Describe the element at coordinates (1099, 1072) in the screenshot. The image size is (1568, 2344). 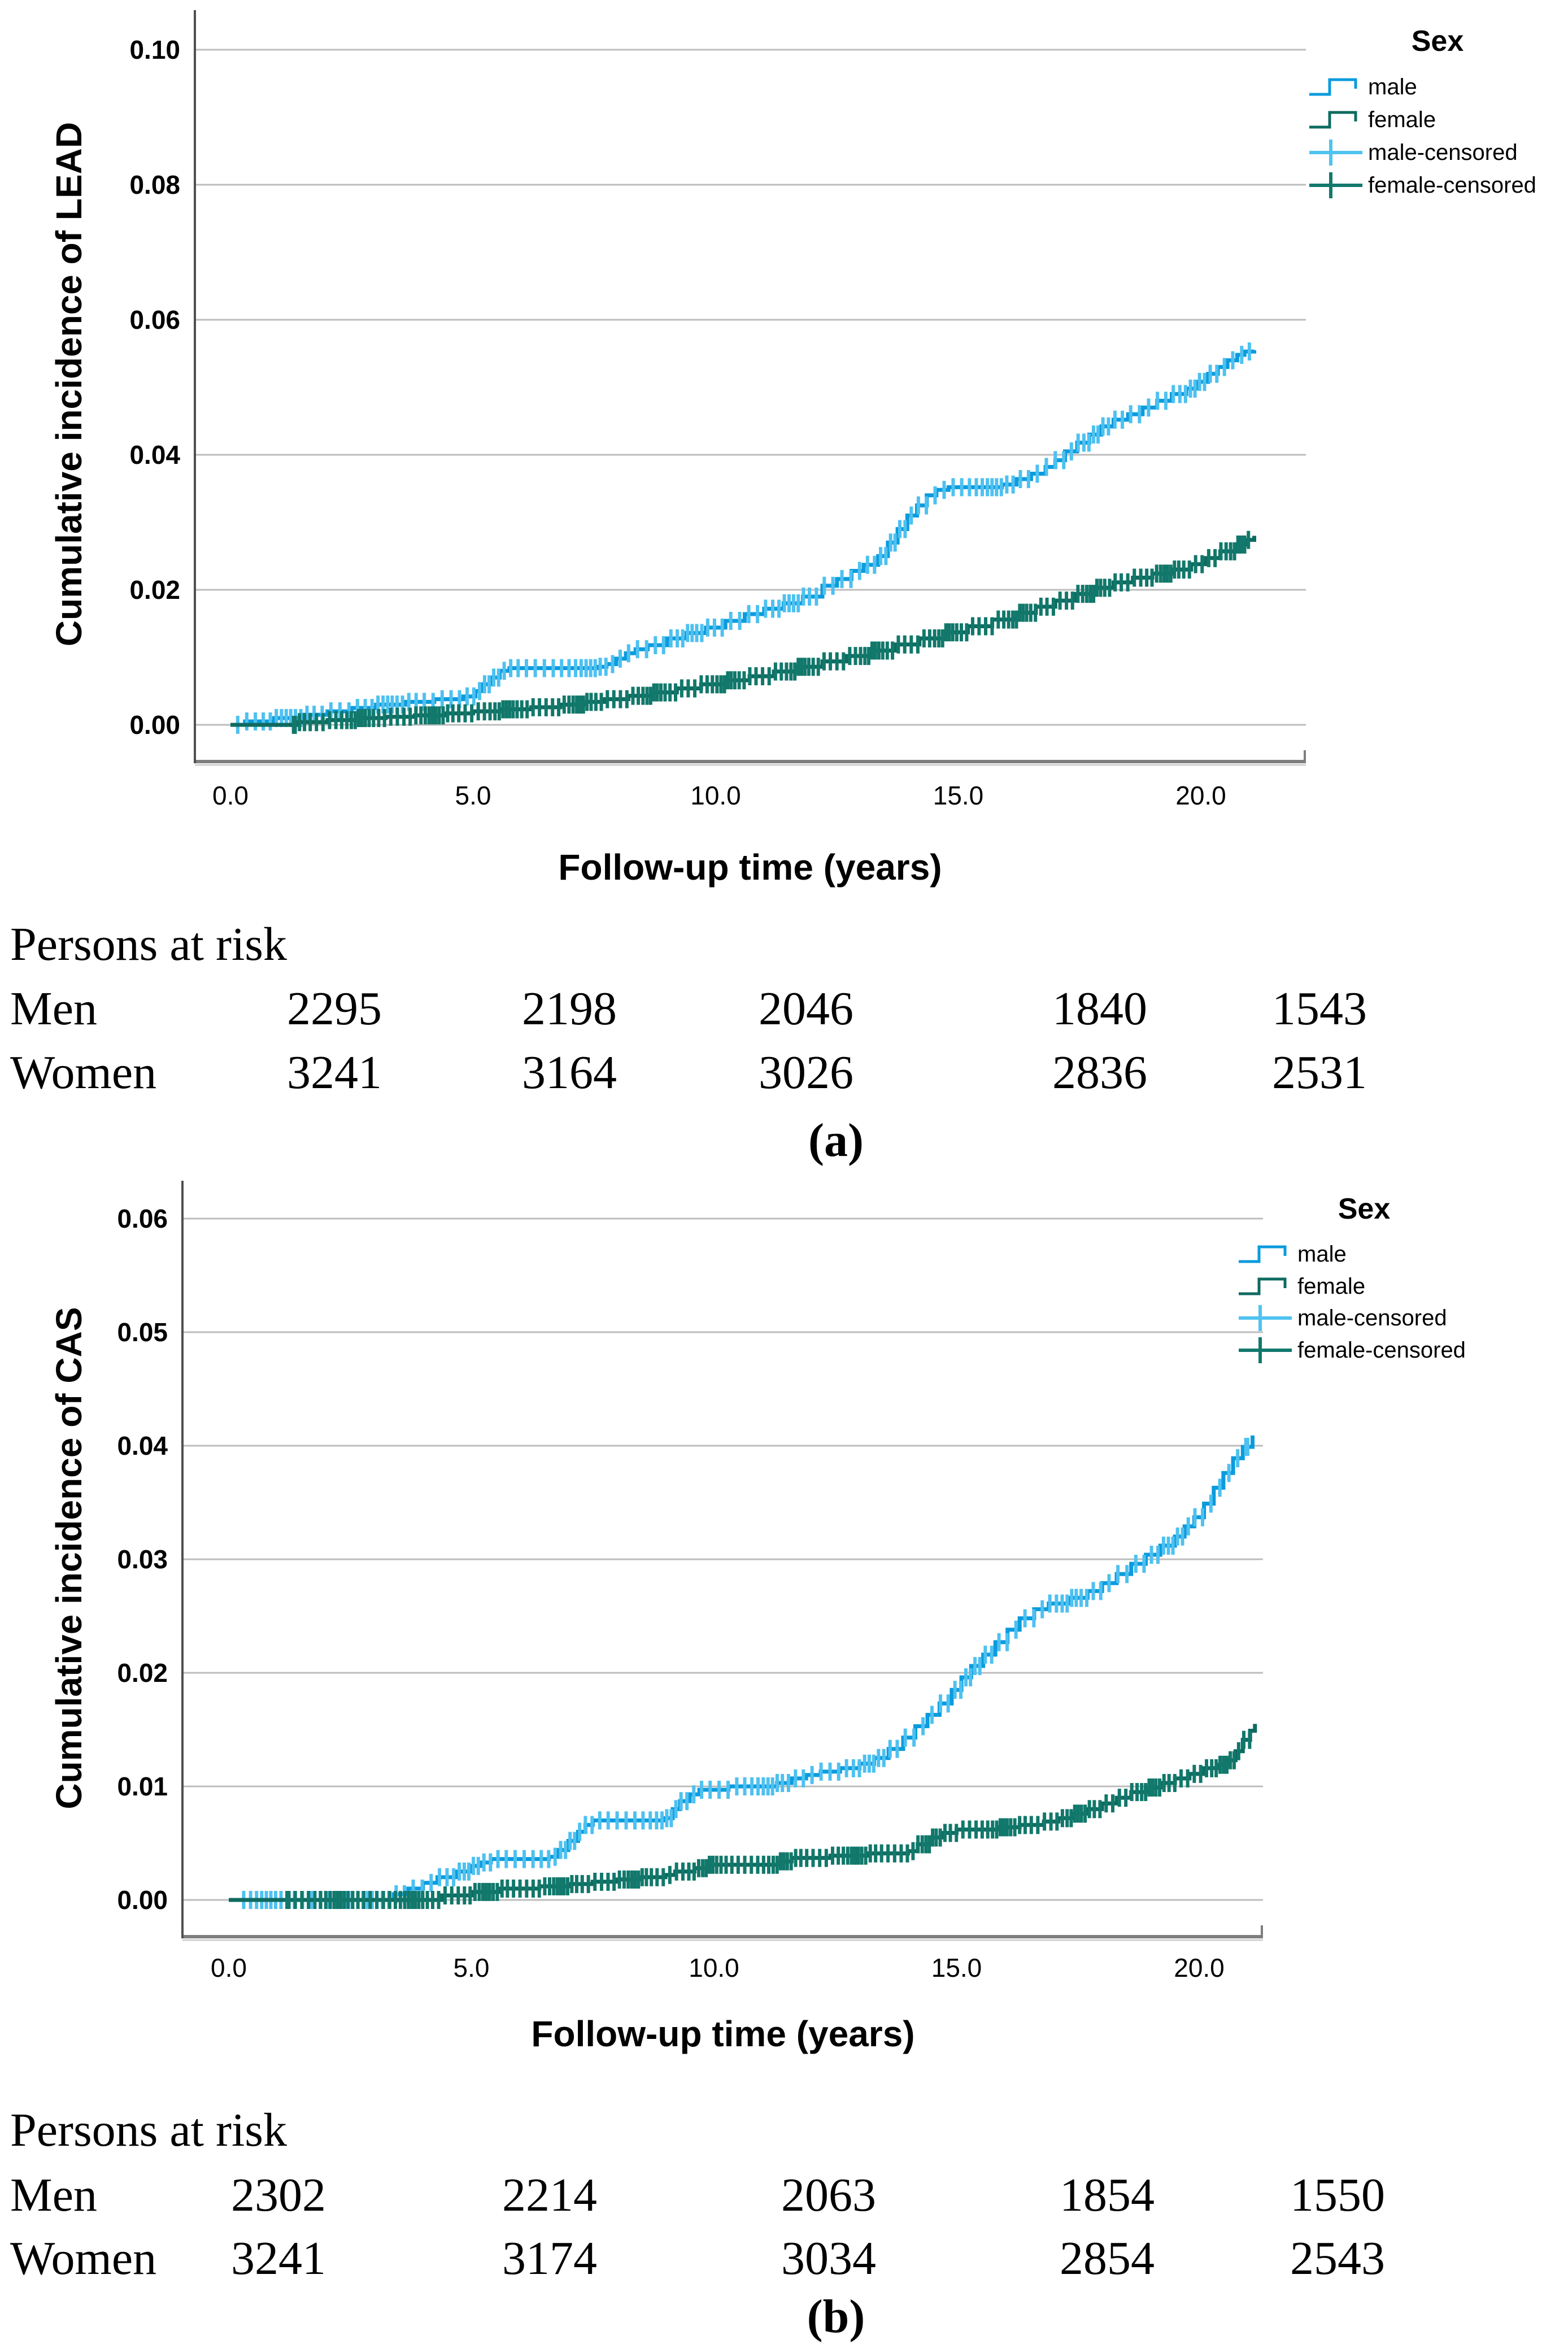
I see `risk-value: 2836` at that location.